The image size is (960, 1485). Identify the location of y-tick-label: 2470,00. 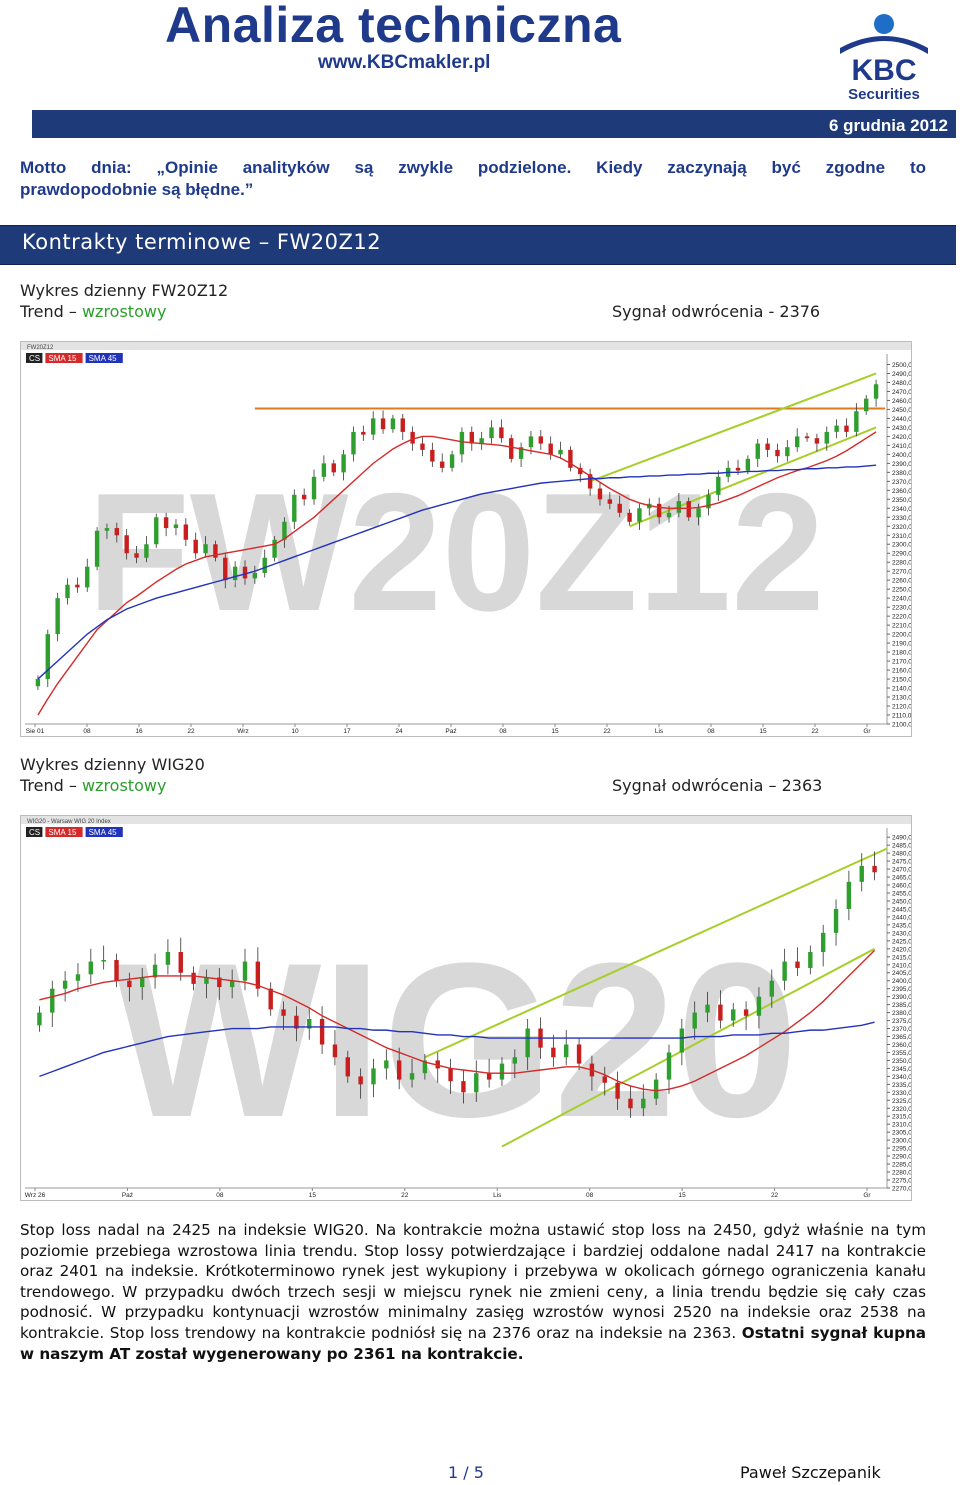
(902, 392).